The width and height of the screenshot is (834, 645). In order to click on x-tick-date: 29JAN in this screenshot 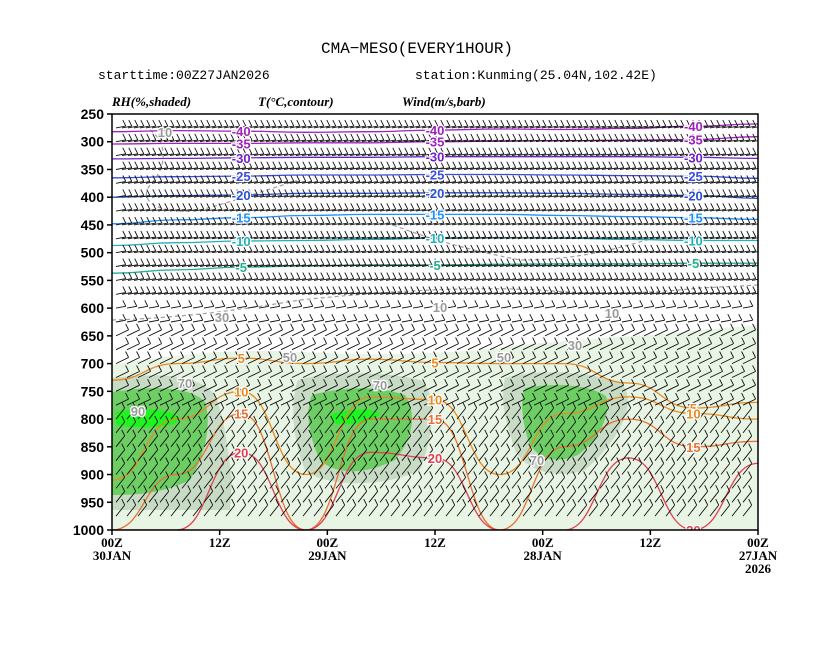, I will do `click(327, 555)`.